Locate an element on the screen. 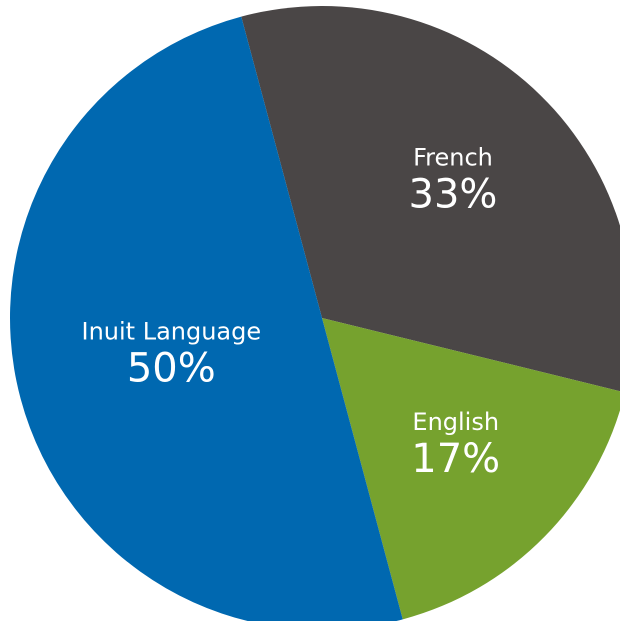  slice-name: French is located at coordinates (453, 157).